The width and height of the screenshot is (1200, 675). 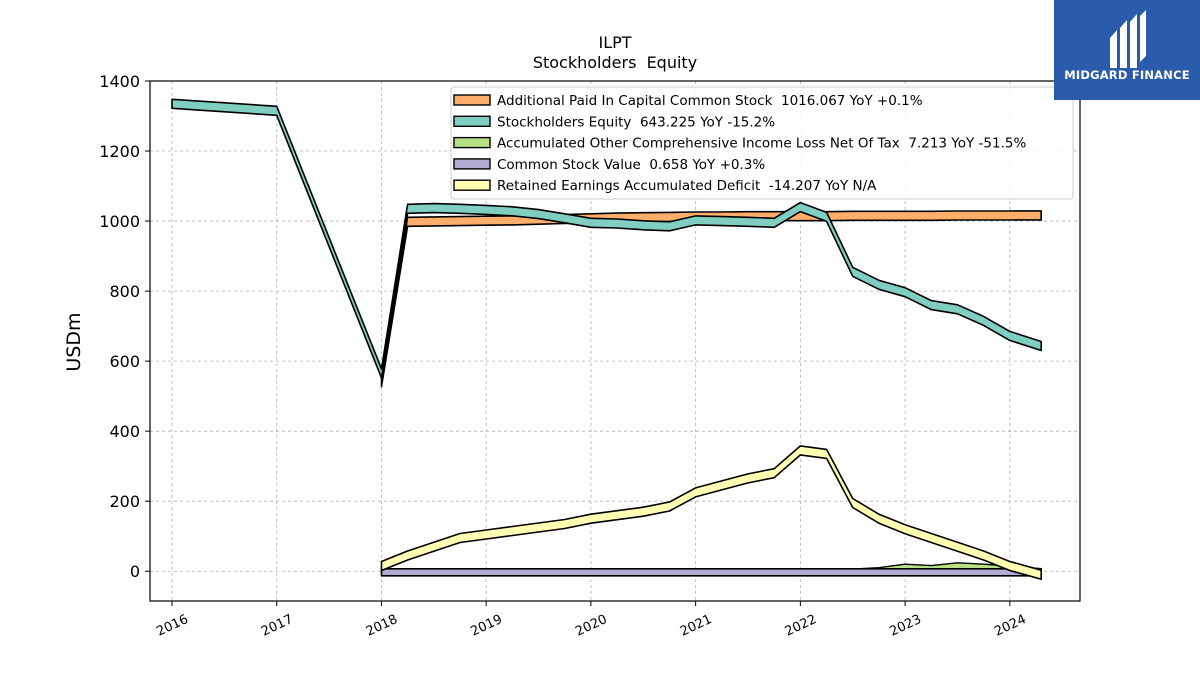 I want to click on y-tick-label: 1000, so click(x=119, y=221).